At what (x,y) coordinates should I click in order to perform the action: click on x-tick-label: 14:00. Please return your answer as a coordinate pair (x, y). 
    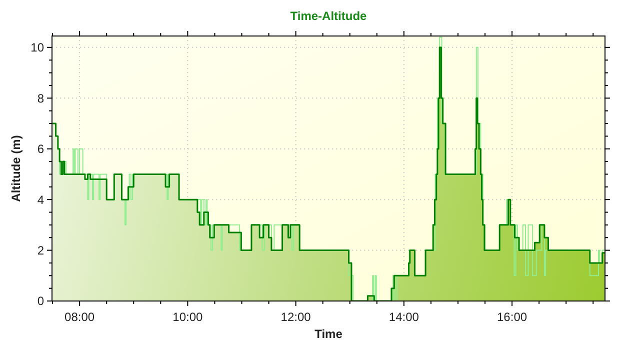
    Looking at the image, I should click on (404, 317).